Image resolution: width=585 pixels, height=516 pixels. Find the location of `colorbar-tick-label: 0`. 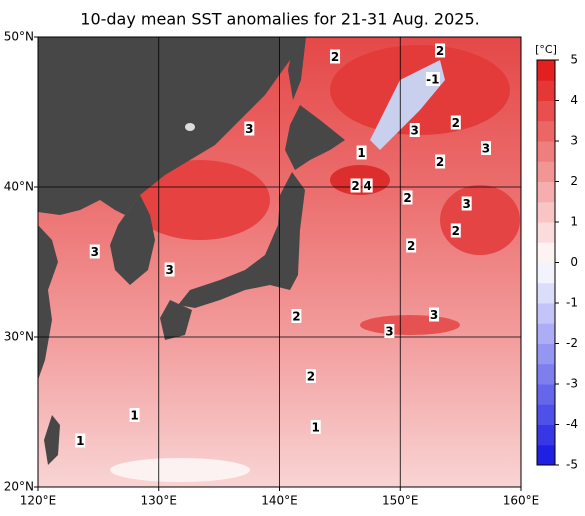

colorbar-tick-label: 0 is located at coordinates (574, 262).